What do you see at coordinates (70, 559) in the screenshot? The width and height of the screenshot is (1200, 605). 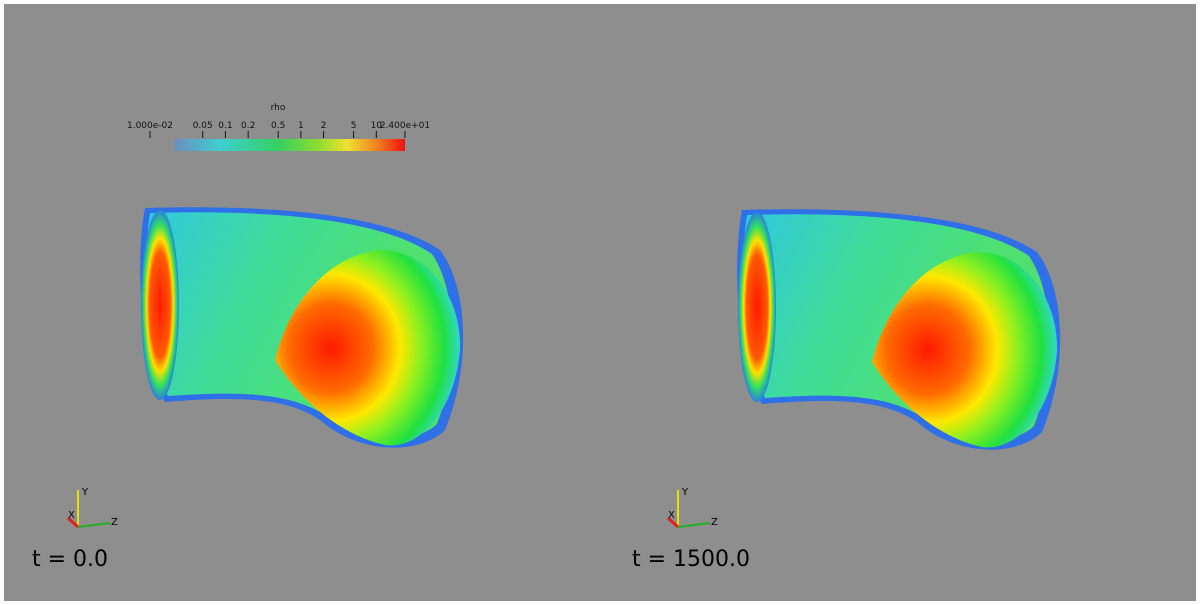 I see `time-label: t = 0.0` at bounding box center [70, 559].